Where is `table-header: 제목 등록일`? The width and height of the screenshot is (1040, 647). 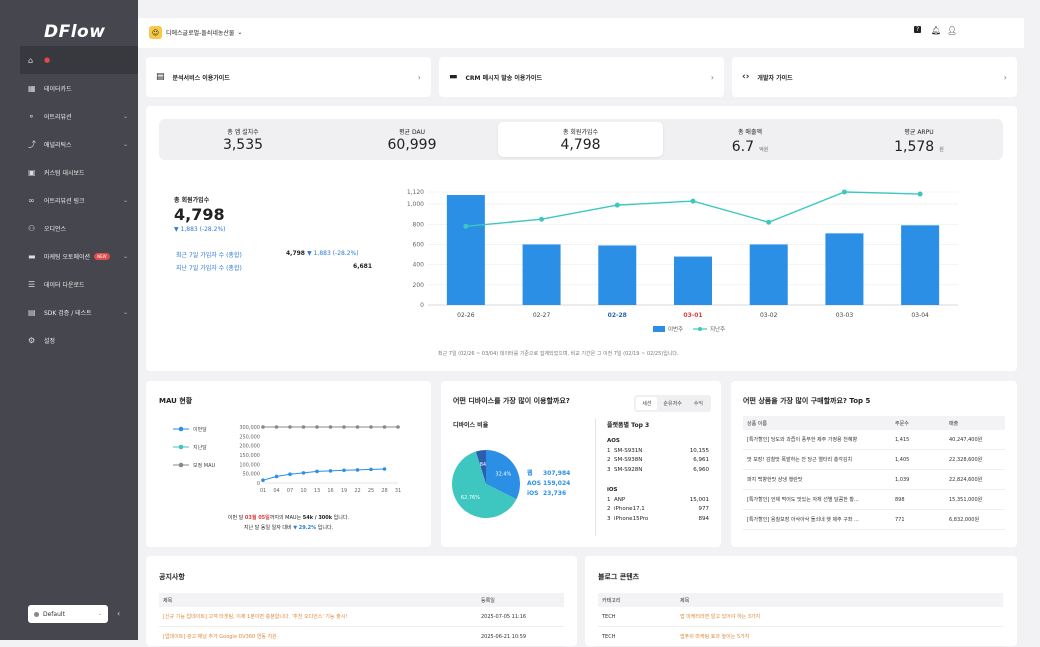
table-header: 제목 등록일 is located at coordinates (361, 600).